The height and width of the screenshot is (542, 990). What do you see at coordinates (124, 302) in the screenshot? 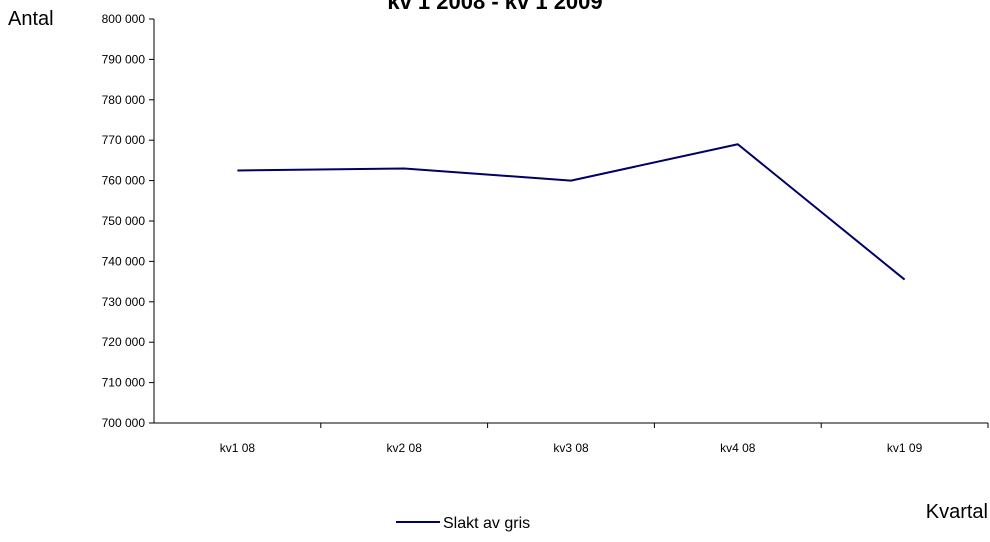
I see `y-tick-label: 730 000` at bounding box center [124, 302].